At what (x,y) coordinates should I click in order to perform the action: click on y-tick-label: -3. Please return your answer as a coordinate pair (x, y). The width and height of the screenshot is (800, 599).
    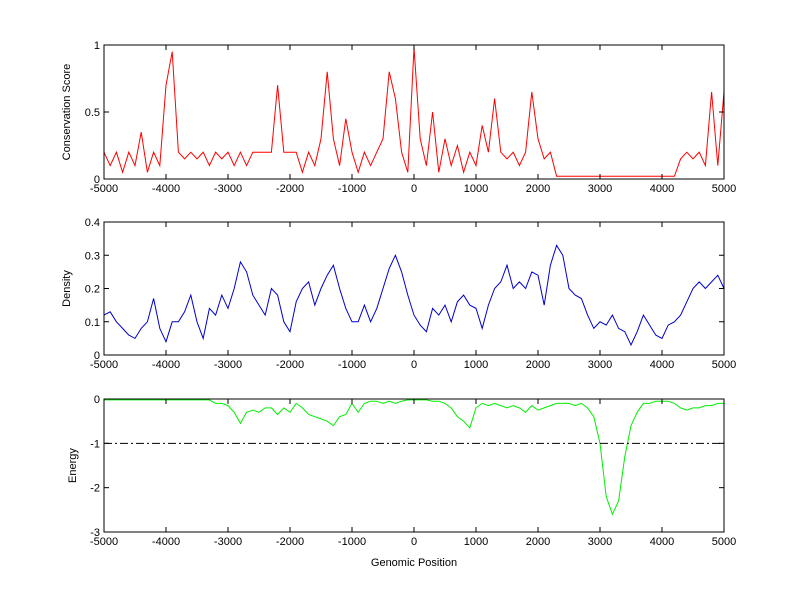
    Looking at the image, I should click on (95, 533).